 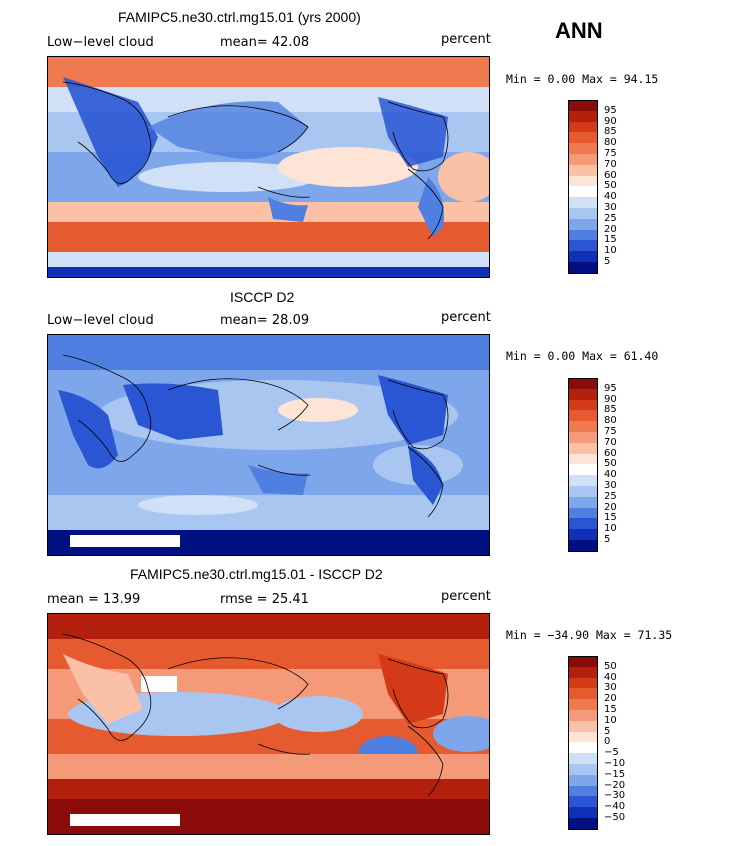 What do you see at coordinates (265, 320) in the screenshot?
I see `panel-2-mean: mean= 28.09` at bounding box center [265, 320].